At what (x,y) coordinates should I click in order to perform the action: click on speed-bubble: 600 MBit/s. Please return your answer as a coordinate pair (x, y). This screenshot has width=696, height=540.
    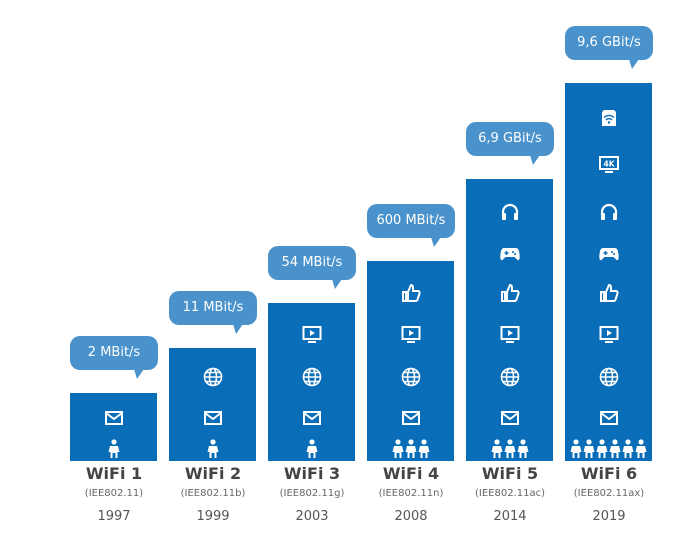
    Looking at the image, I should click on (411, 225).